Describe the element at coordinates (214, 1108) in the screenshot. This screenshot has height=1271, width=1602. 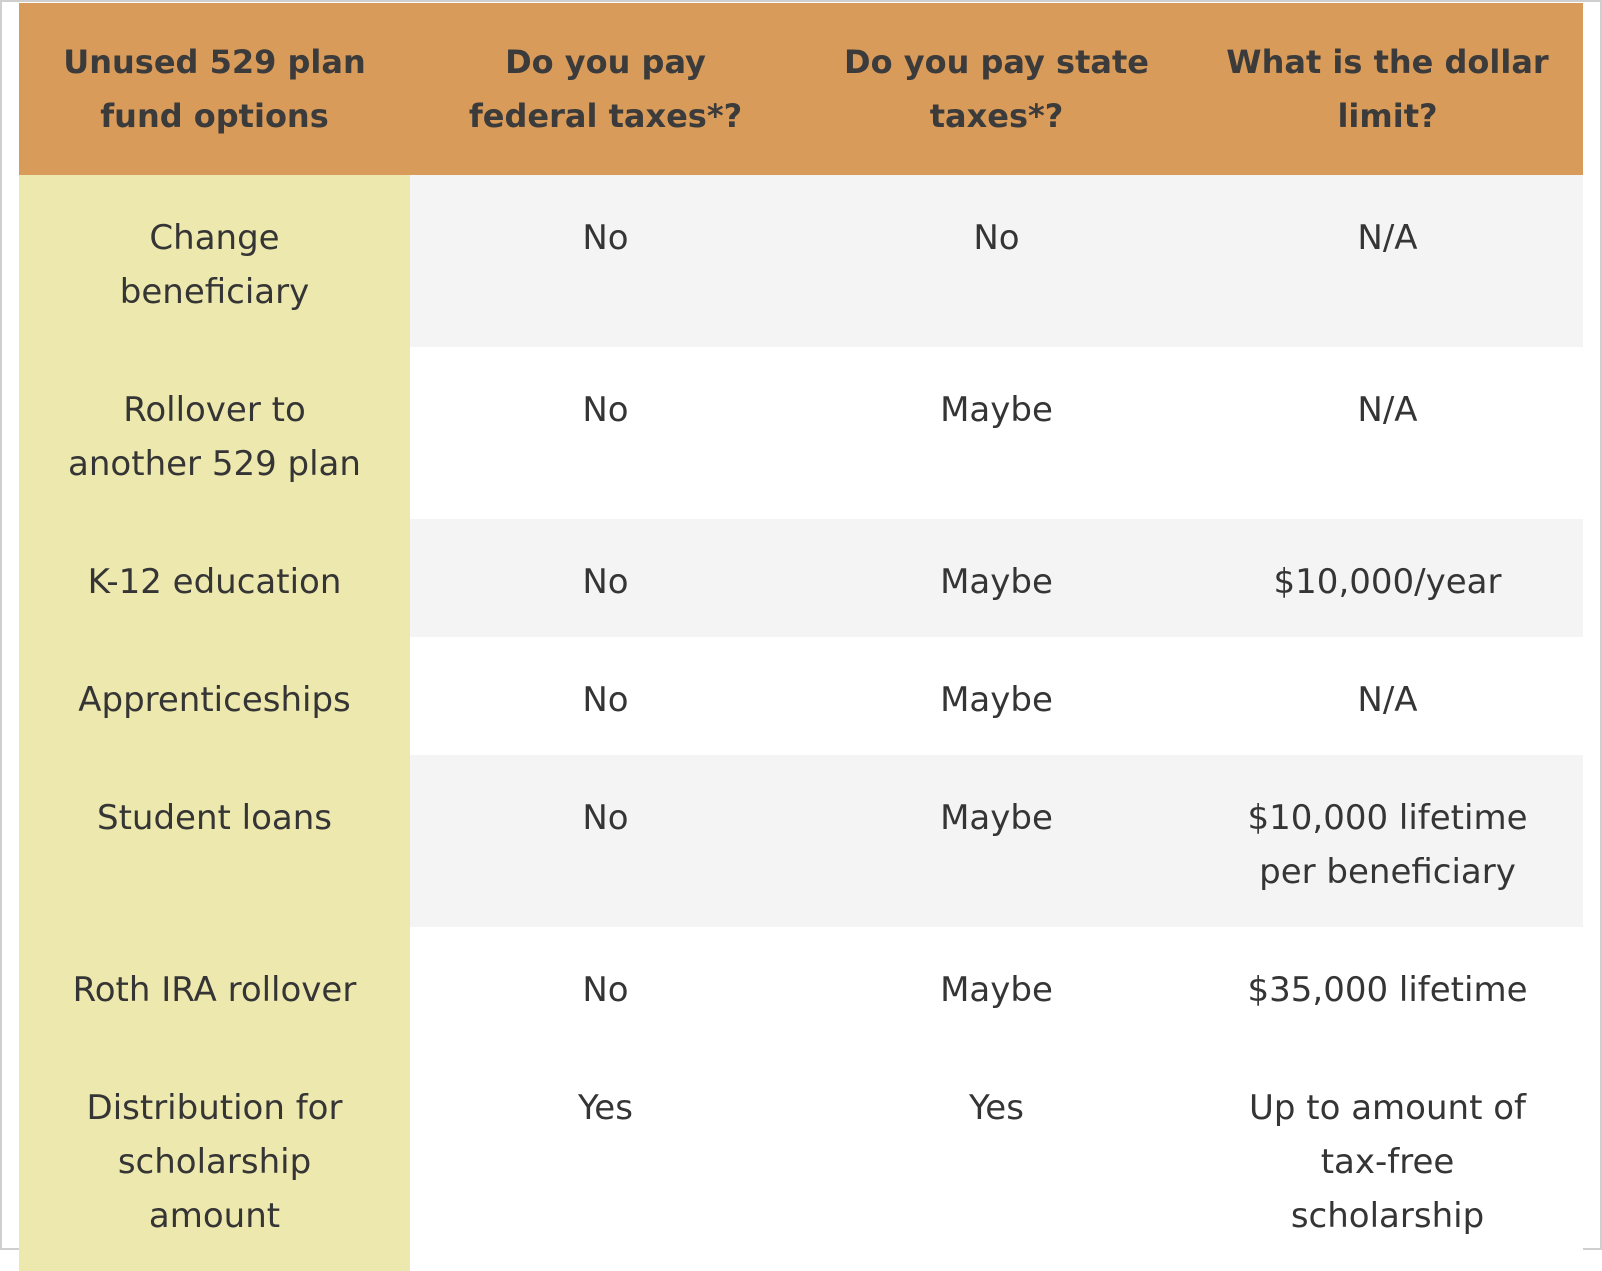
I see `option-line: Distribution for` at that location.